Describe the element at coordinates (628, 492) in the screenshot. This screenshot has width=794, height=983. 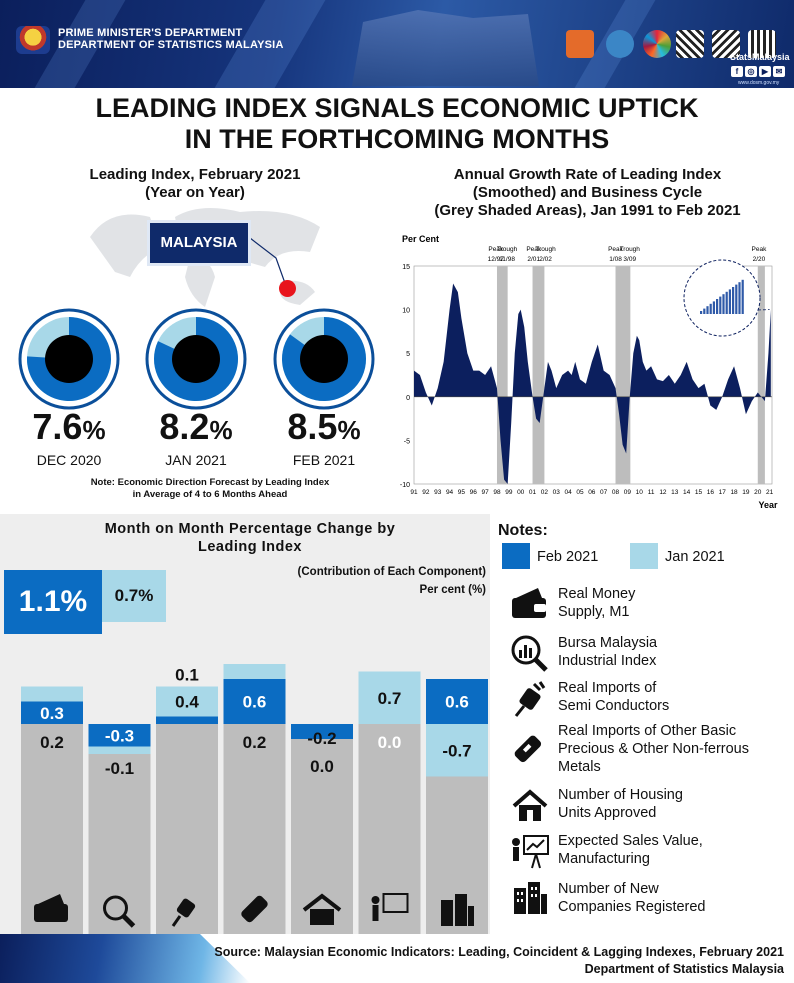
I see `x-tick-label: 09` at that location.